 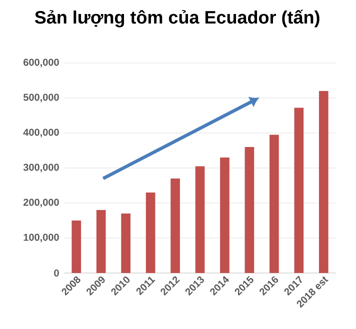 What do you see at coordinates (41, 98) in the screenshot?
I see `y-tick-label: 500,000` at bounding box center [41, 98].